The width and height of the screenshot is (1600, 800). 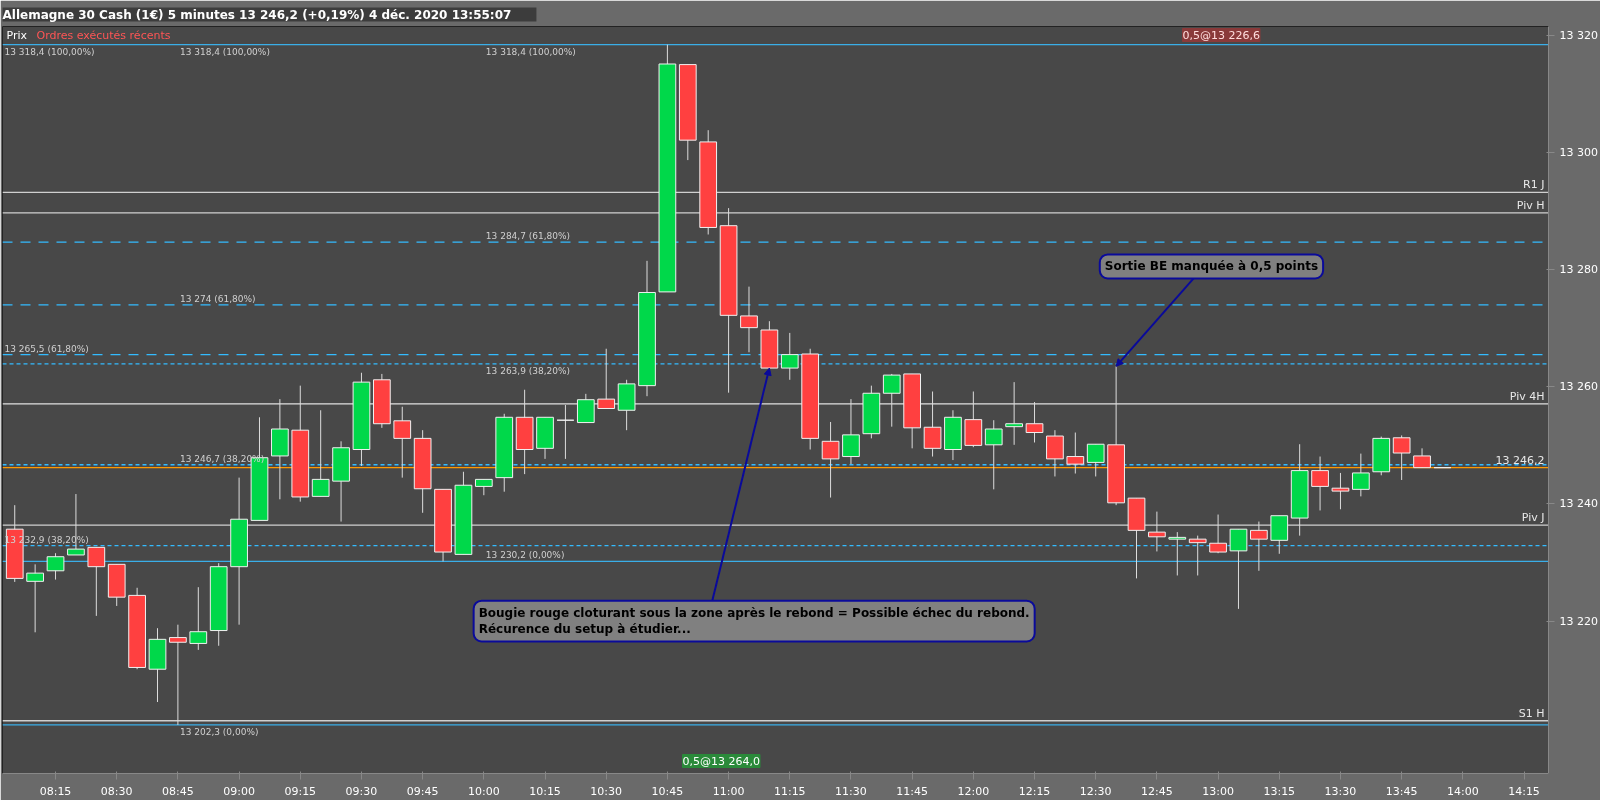 What do you see at coordinates (103, 35) in the screenshot?
I see `annotation: Ordres exécutés récents` at bounding box center [103, 35].